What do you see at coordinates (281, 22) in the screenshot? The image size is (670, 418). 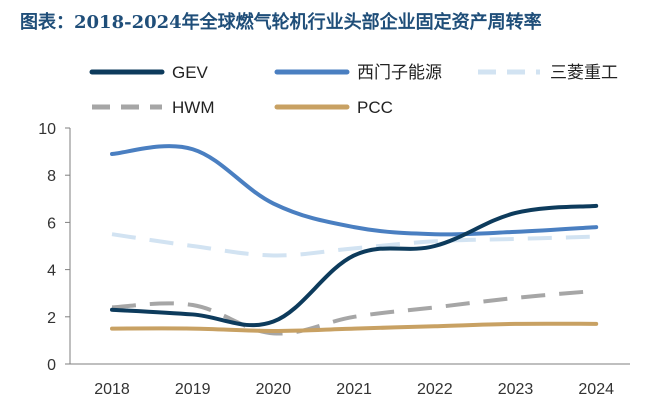 I see `chart-title: 图表：2018-2024年全球燃气轮机行业头部企业固定资产周转率` at bounding box center [281, 22].